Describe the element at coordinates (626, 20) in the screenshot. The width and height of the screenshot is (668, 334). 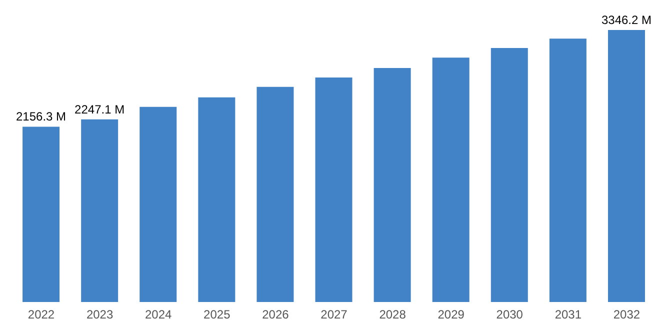
I see `data-label: 3346.2 M` at that location.